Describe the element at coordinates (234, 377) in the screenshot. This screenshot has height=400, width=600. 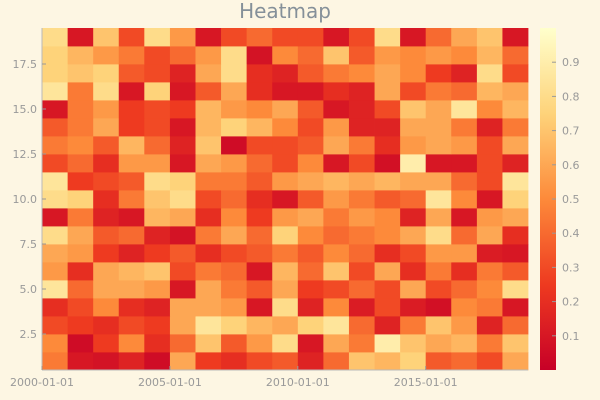
I see `x-axis: 2000-01-01 2005-01-01 2010-01-01 2015-01-01` at that location.